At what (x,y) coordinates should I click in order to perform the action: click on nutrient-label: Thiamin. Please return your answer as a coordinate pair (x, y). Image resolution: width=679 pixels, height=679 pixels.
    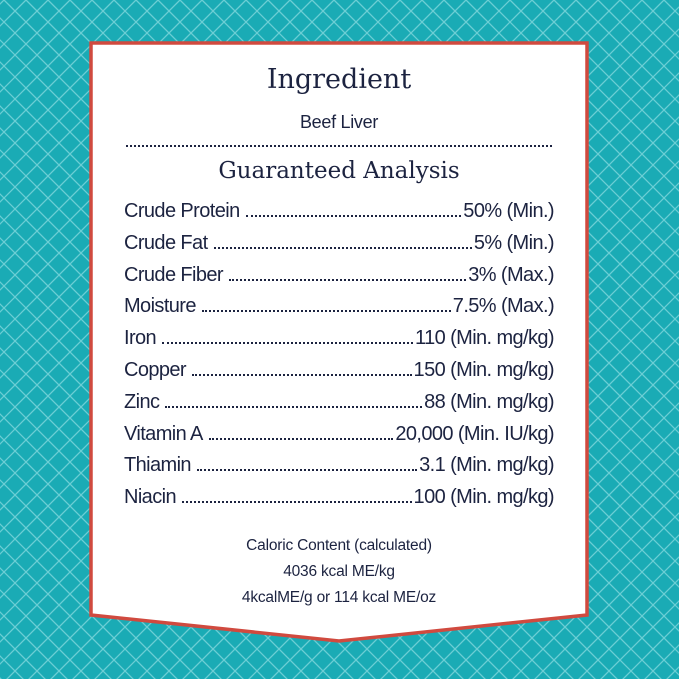
    Looking at the image, I should click on (158, 465).